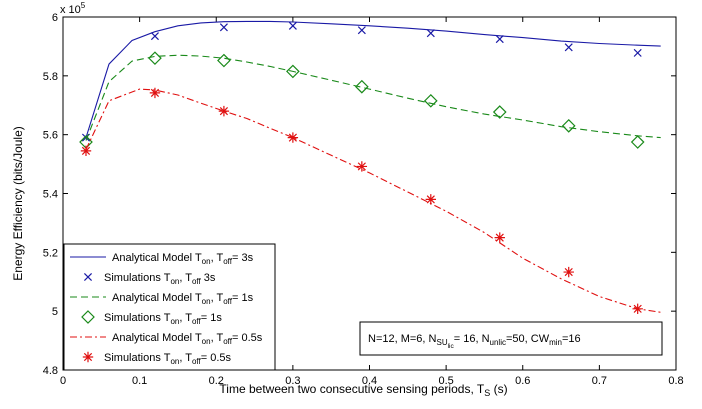  Describe the element at coordinates (63, 381) in the screenshot. I see `x-tick-label: 0` at that location.